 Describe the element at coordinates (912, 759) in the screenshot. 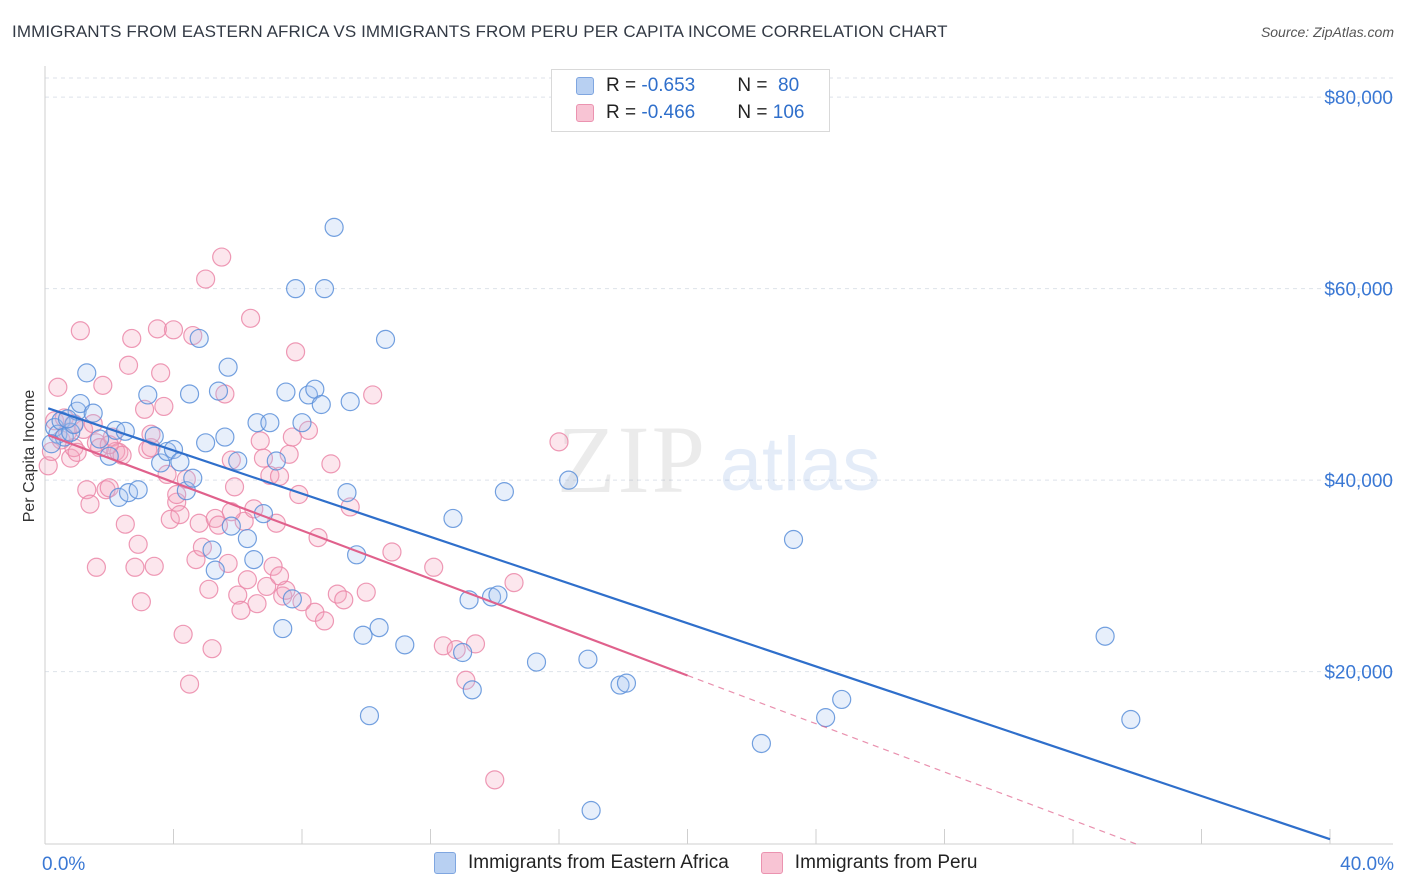

I see `peru-trend-extension` at that location.